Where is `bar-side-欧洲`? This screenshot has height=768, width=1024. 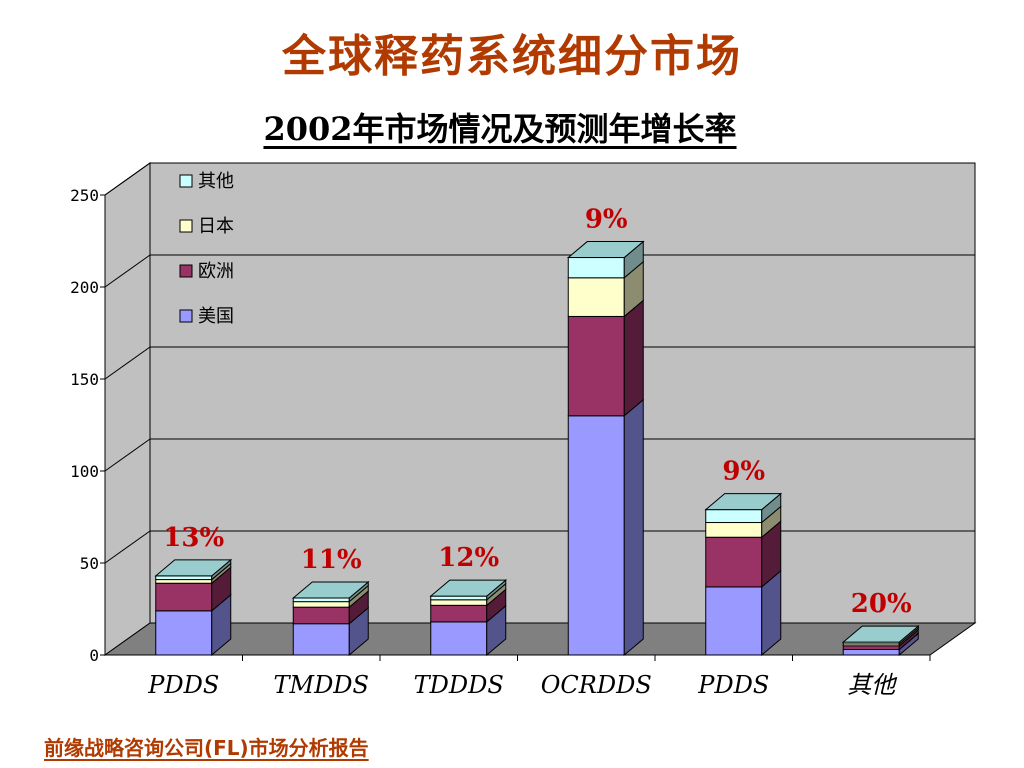 bar-side-欧洲 is located at coordinates (633, 358).